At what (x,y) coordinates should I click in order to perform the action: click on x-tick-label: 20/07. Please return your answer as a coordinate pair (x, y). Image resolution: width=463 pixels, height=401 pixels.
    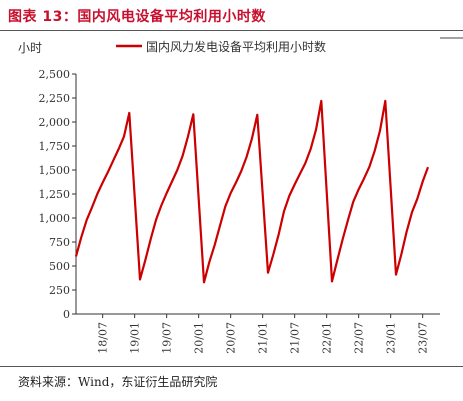
    Looking at the image, I should click on (231, 338).